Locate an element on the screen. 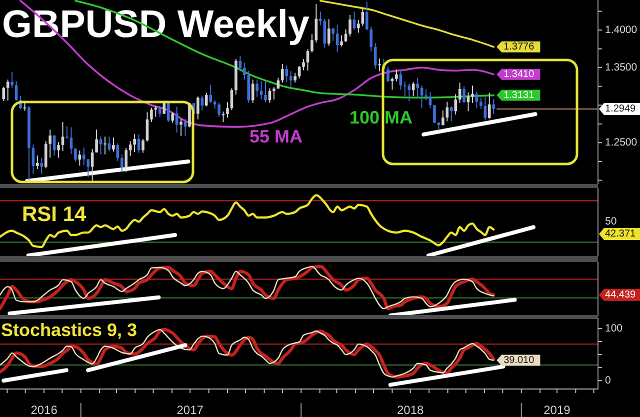  chart-title: RSI 14 is located at coordinates (54, 214).